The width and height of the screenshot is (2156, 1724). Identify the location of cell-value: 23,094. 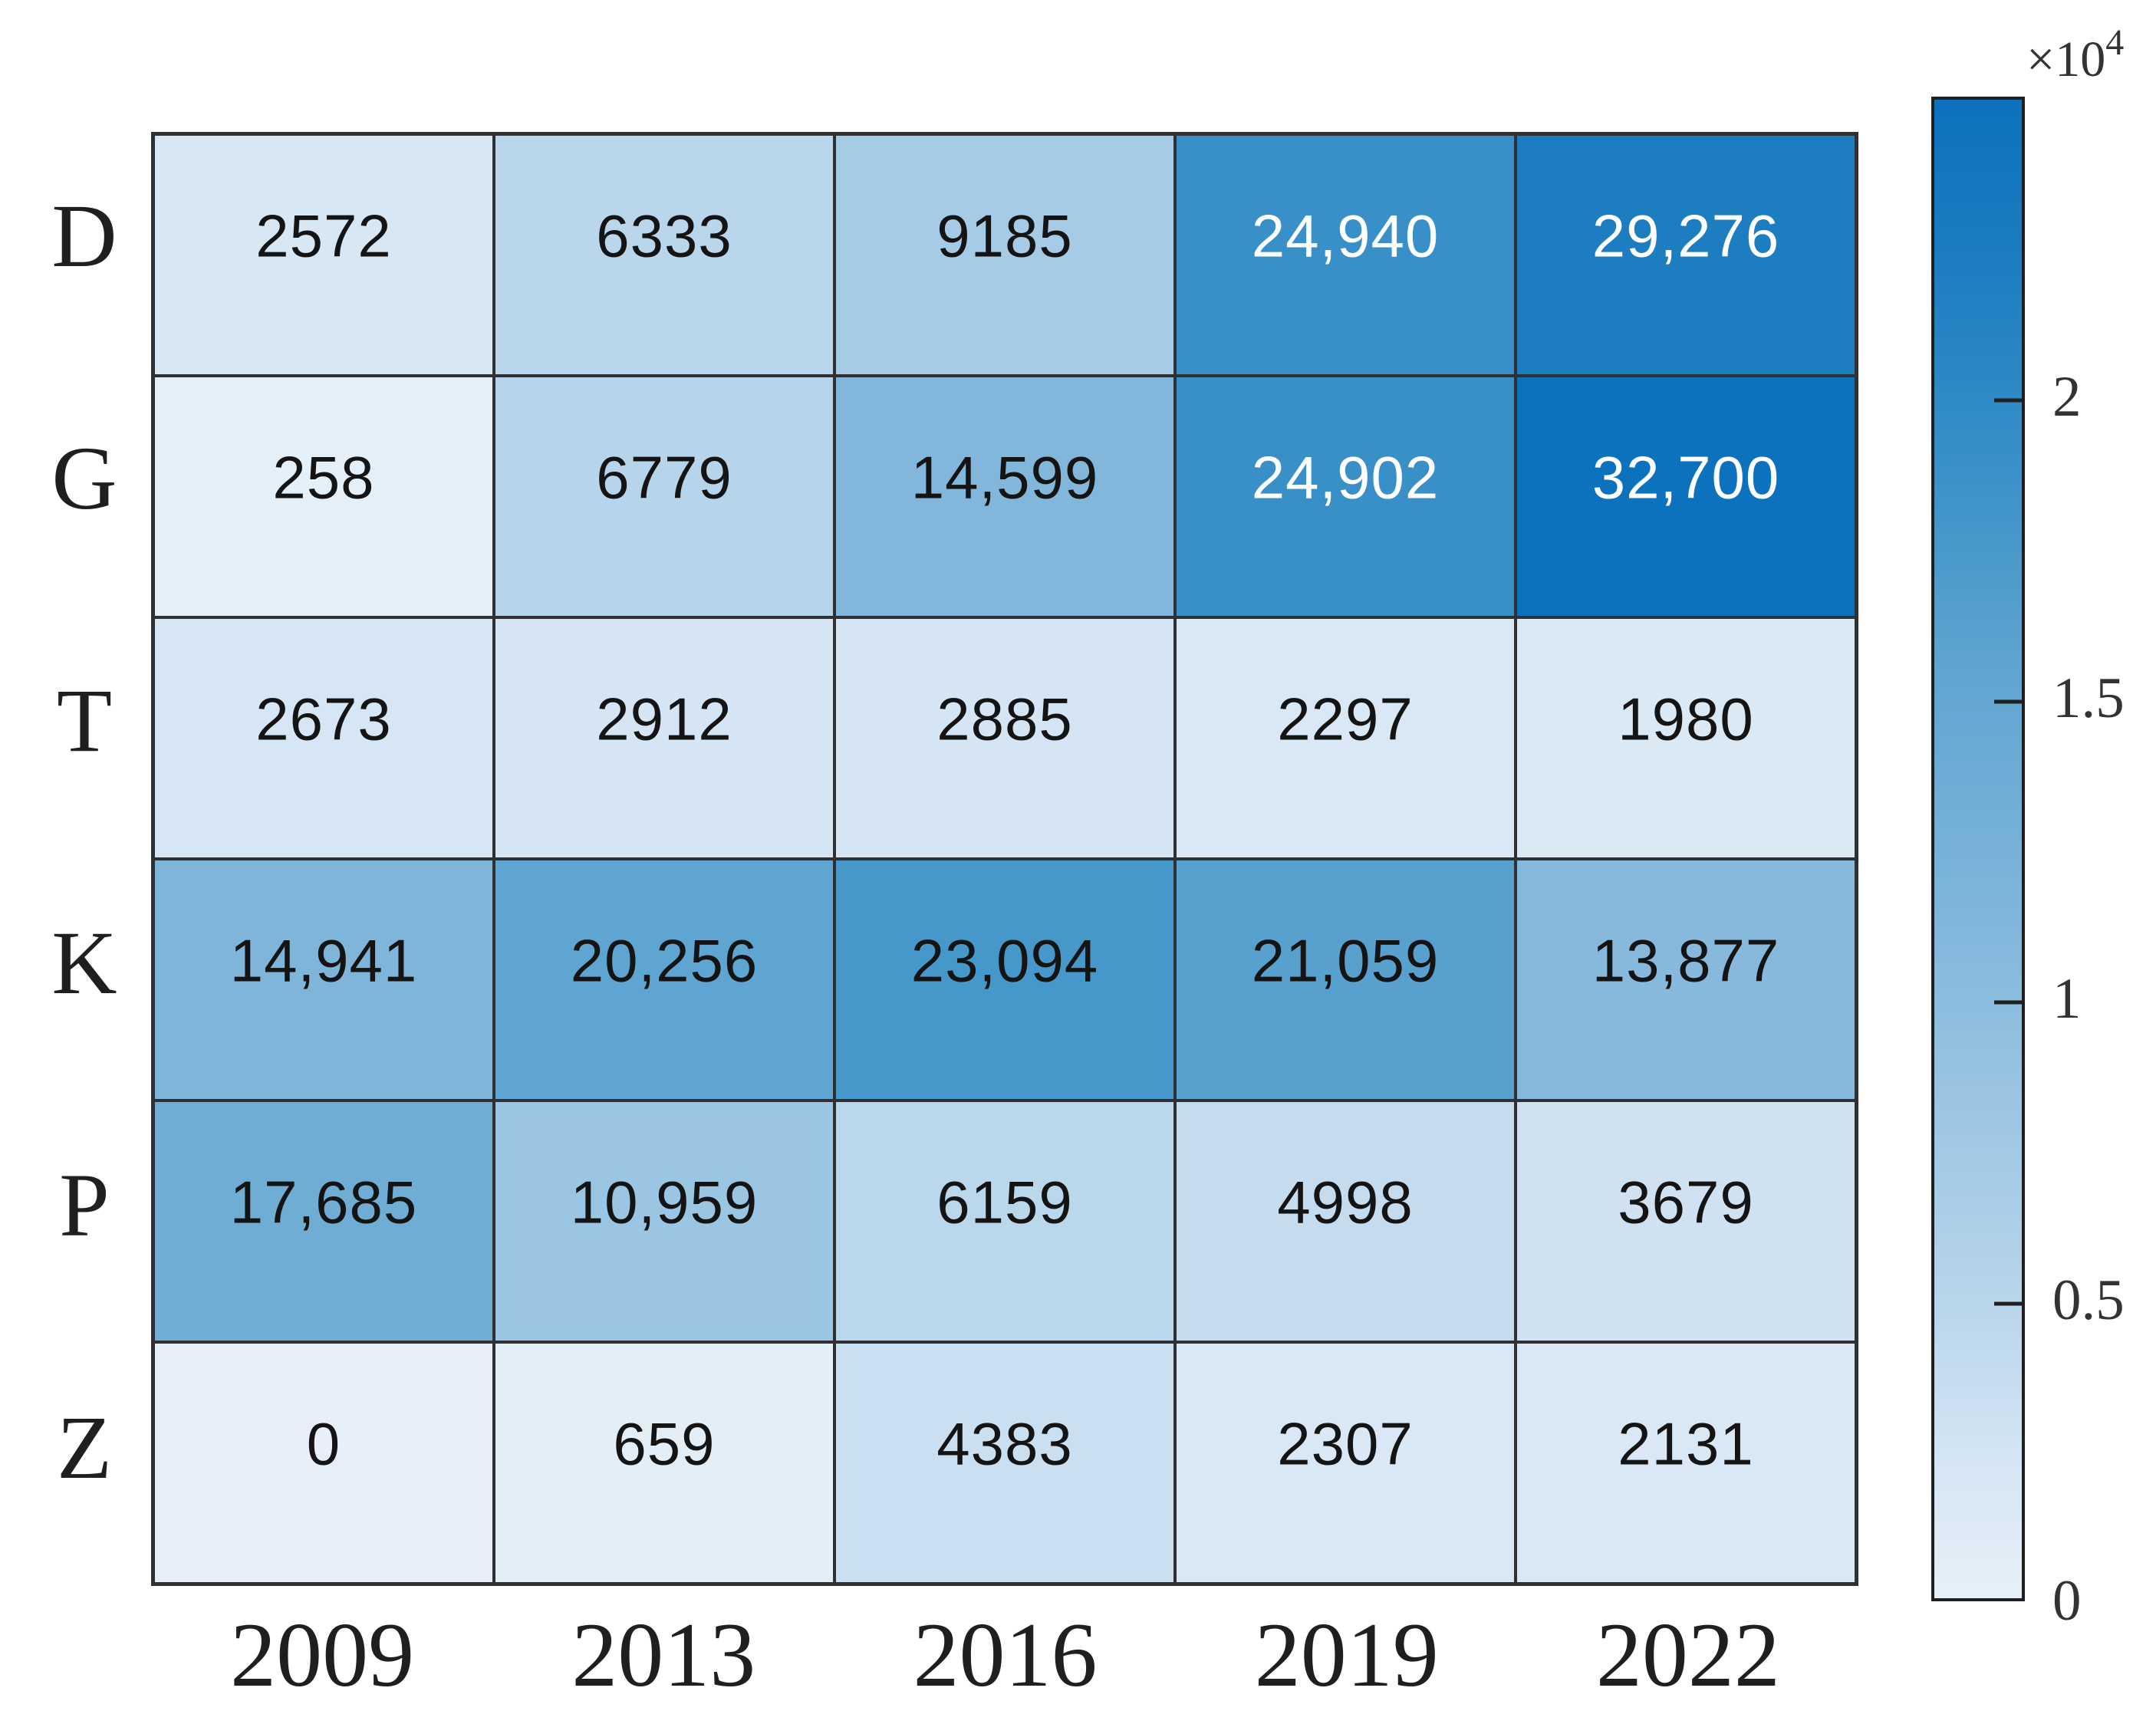
(1004, 961).